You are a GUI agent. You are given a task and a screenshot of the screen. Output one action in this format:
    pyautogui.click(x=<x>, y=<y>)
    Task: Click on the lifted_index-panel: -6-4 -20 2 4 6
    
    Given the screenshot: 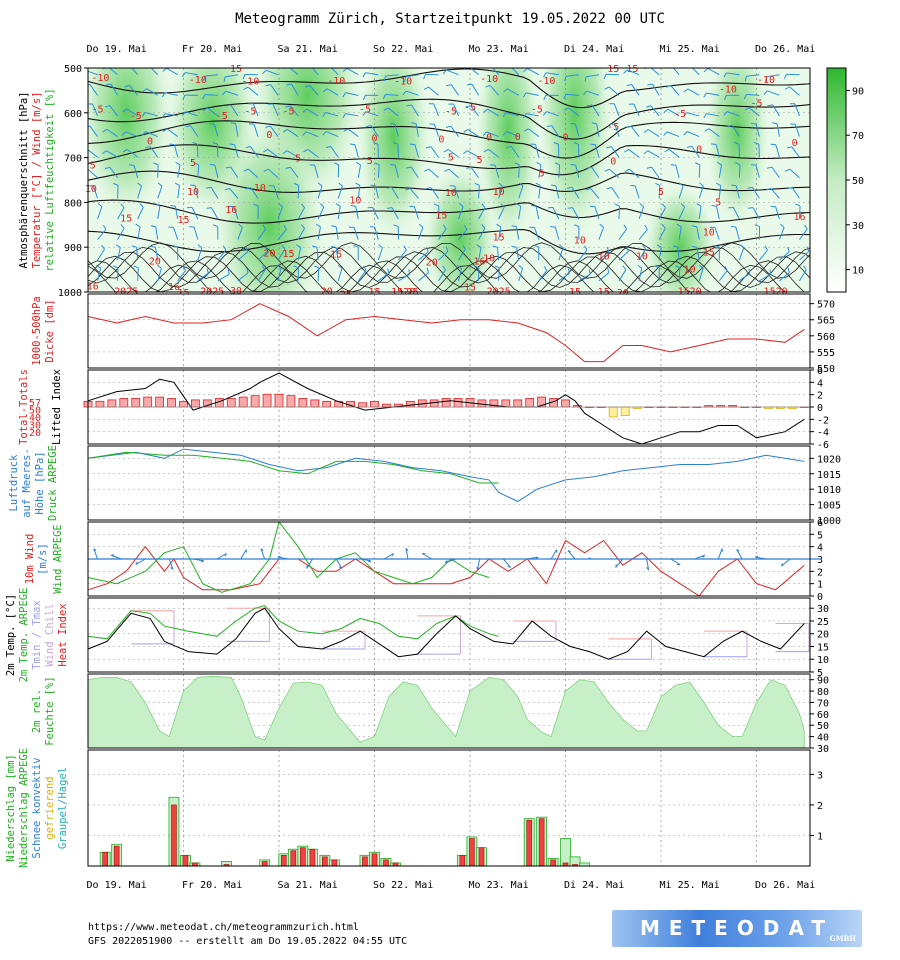 What is the action you would take?
    pyautogui.click(x=456, y=408)
    